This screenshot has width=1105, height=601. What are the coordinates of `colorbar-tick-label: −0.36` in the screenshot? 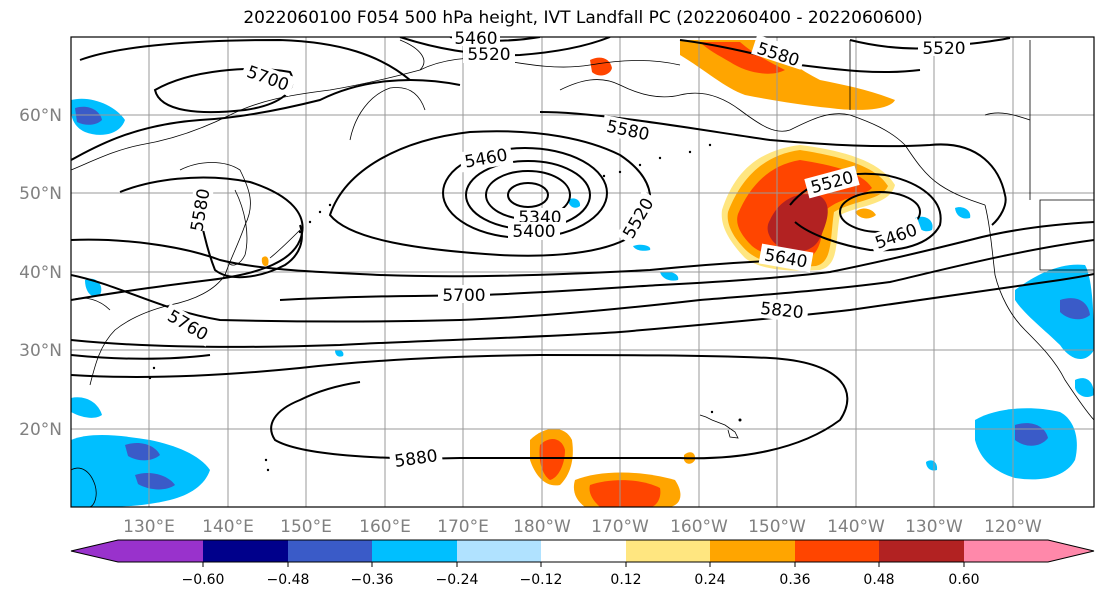 It's located at (372, 580).